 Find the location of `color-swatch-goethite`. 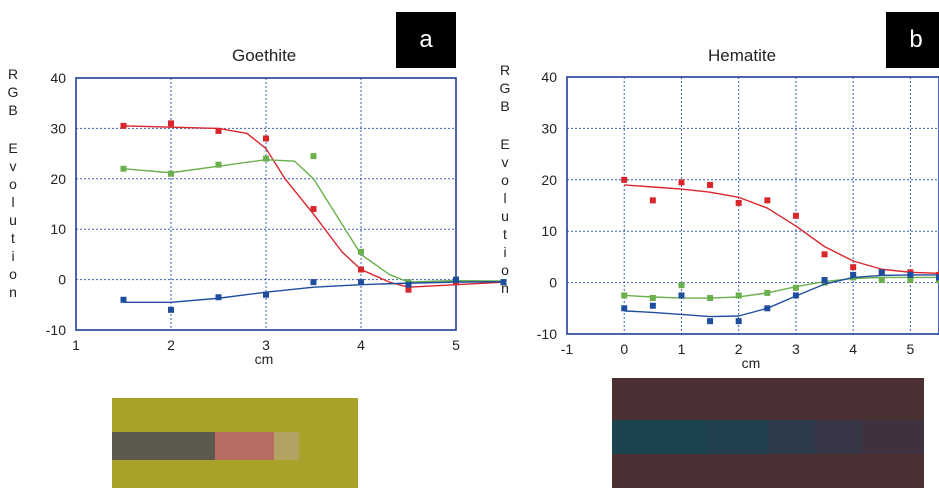

color-swatch-goethite is located at coordinates (235, 443).